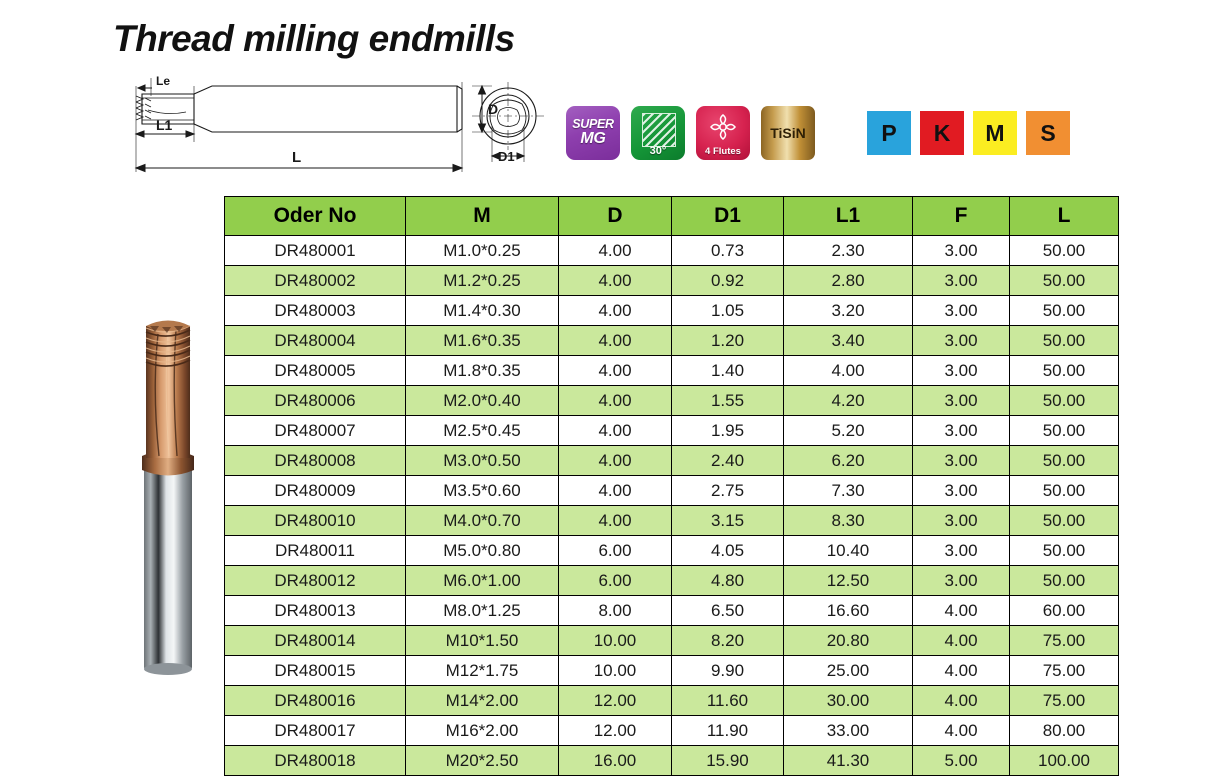 The width and height of the screenshot is (1224, 776). Describe the element at coordinates (818, 133) in the screenshot. I see `badge-strip: SUPER MG 30° 4 Flutes TiSiN P K M` at that location.